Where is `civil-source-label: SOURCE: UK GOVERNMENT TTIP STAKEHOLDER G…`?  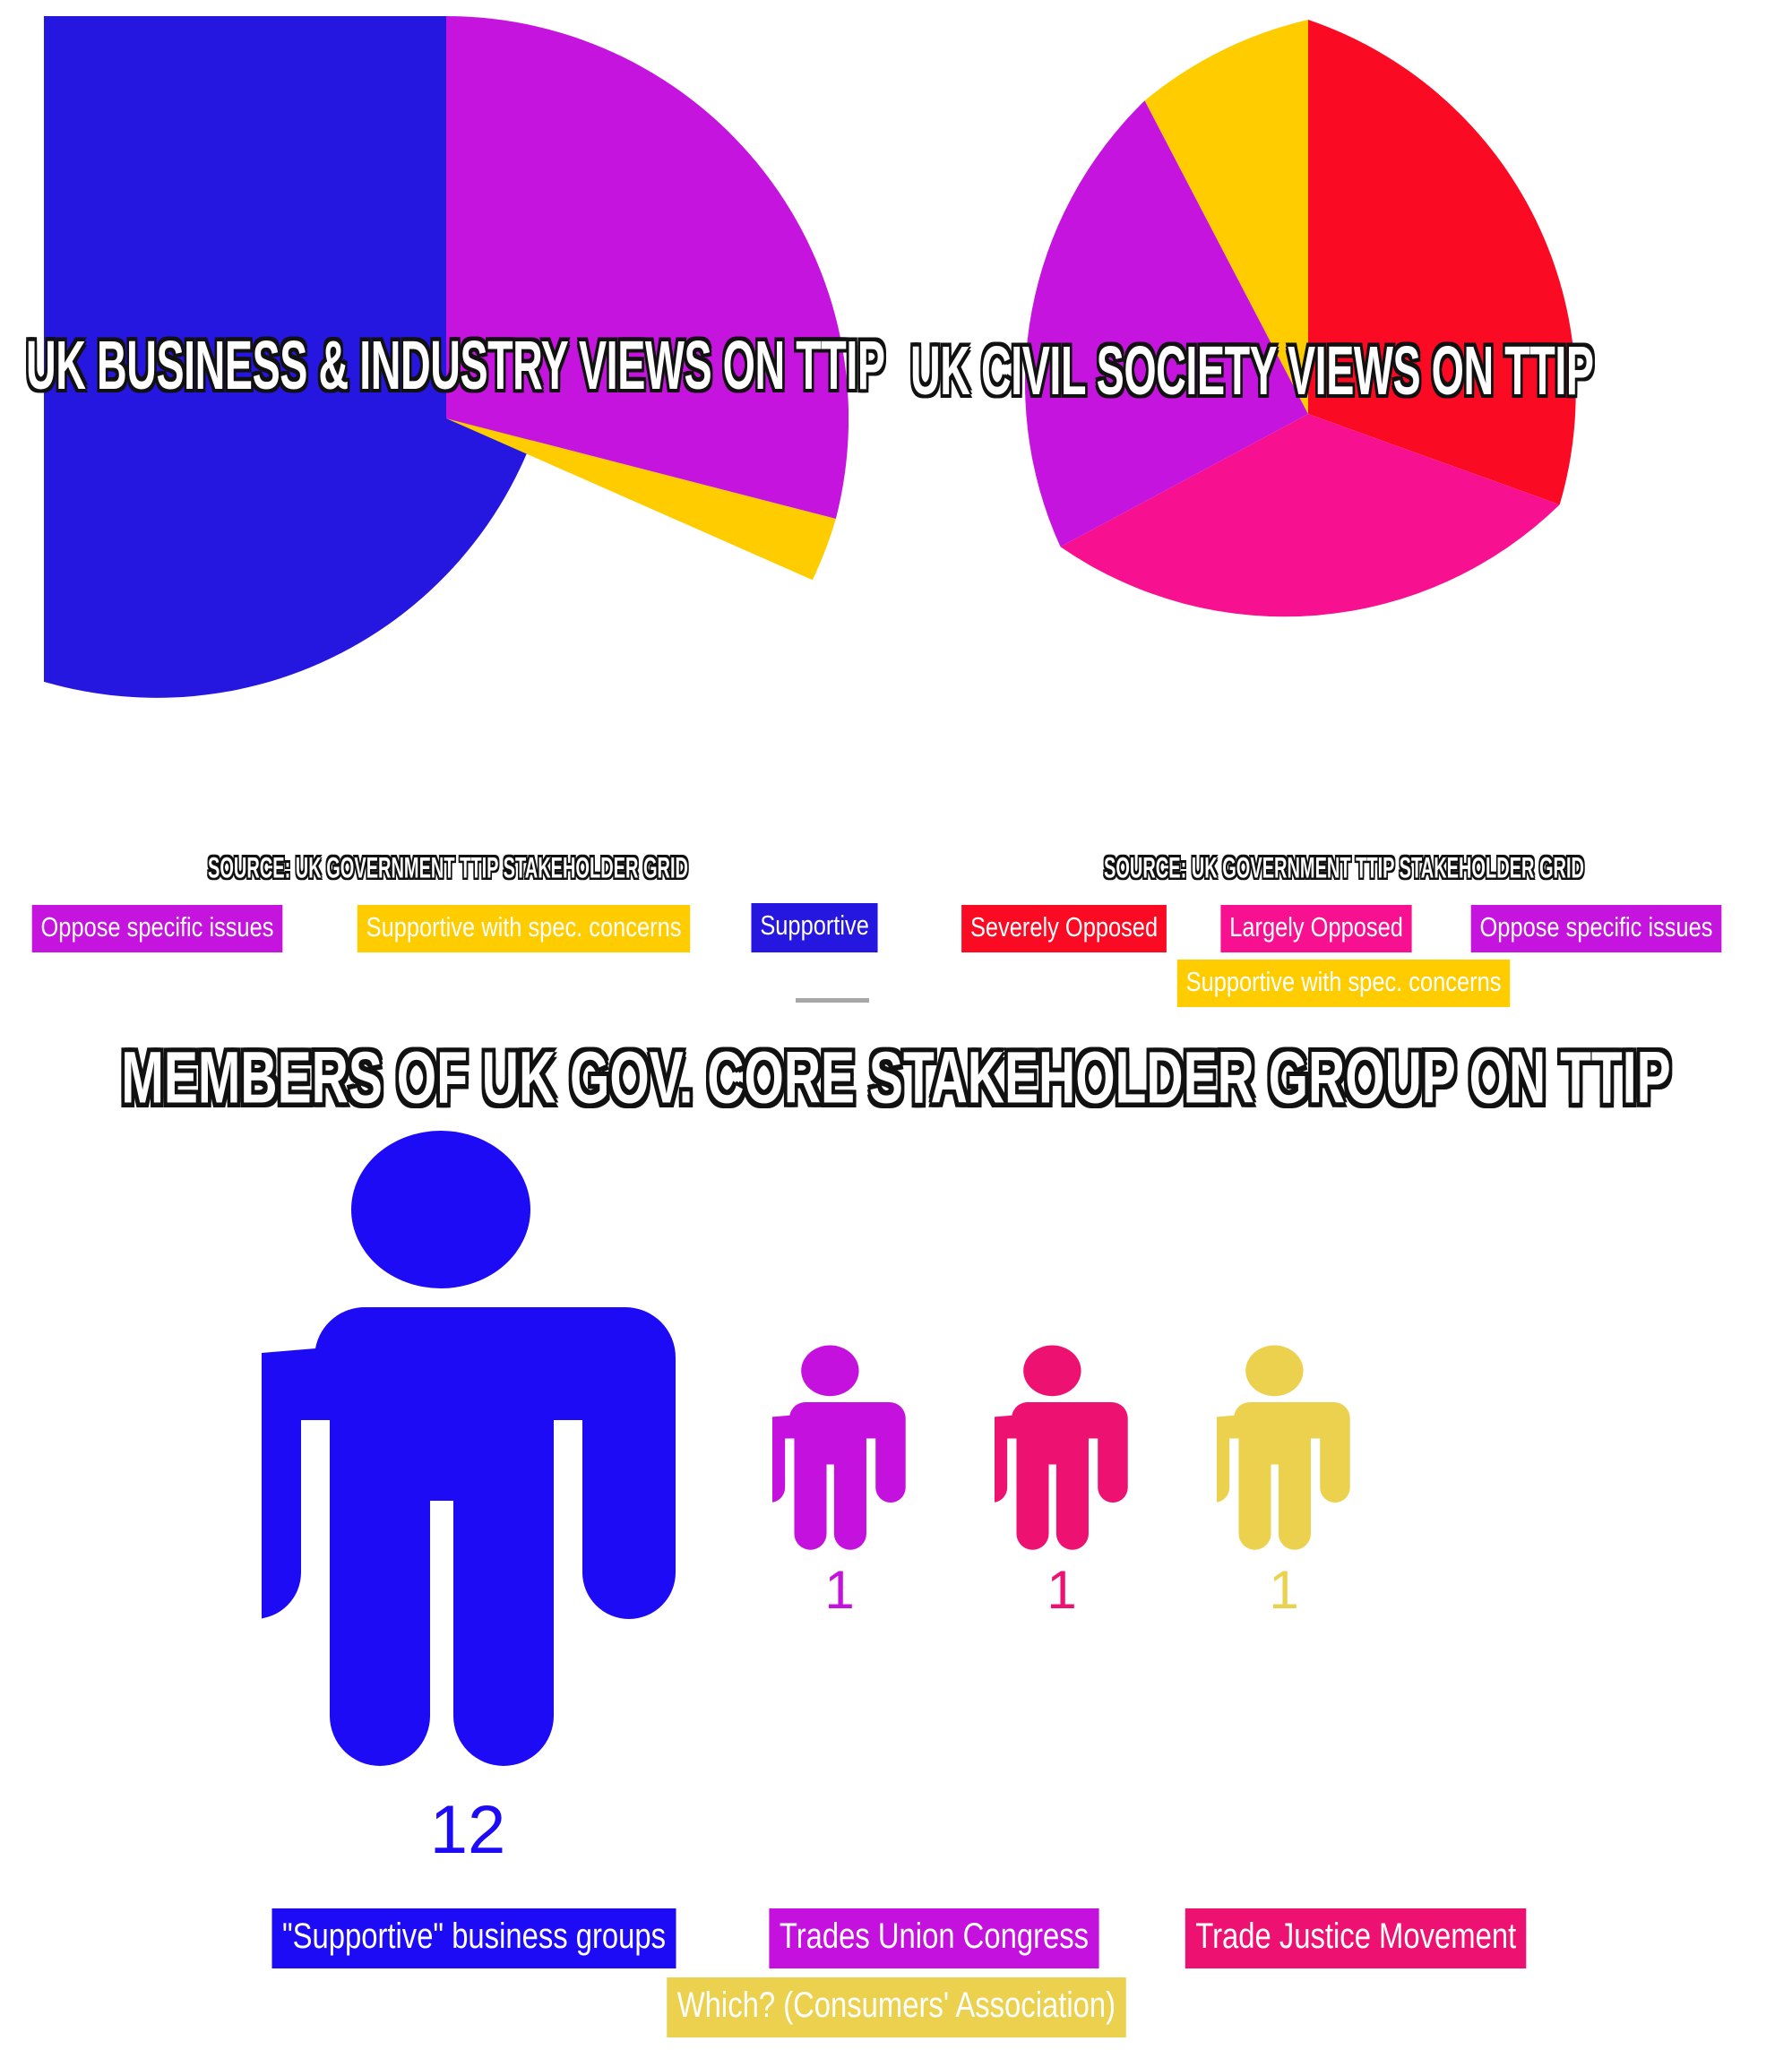
civil-source-label: SOURCE: UK GOVERNMENT TTIP STAKEHOLDER G… is located at coordinates (1344, 868).